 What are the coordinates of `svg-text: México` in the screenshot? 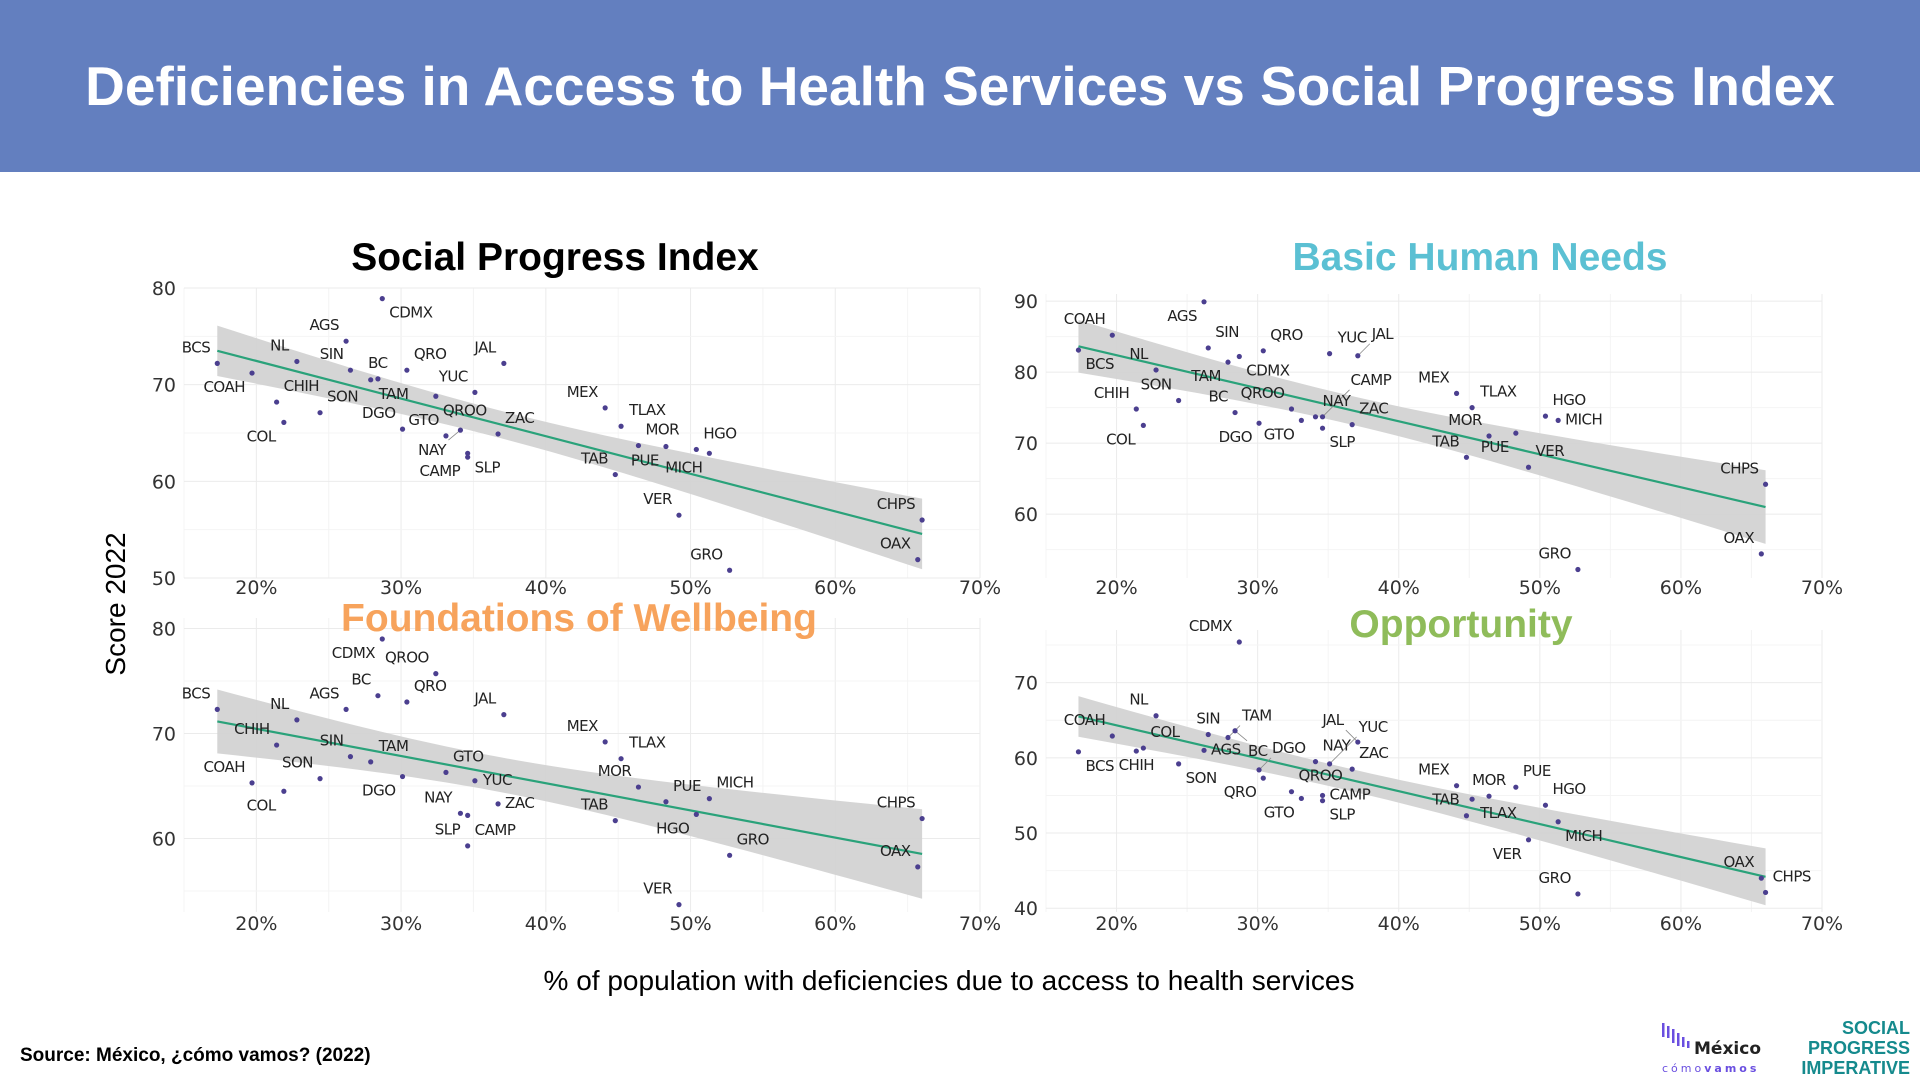 It's located at (1727, 1049).